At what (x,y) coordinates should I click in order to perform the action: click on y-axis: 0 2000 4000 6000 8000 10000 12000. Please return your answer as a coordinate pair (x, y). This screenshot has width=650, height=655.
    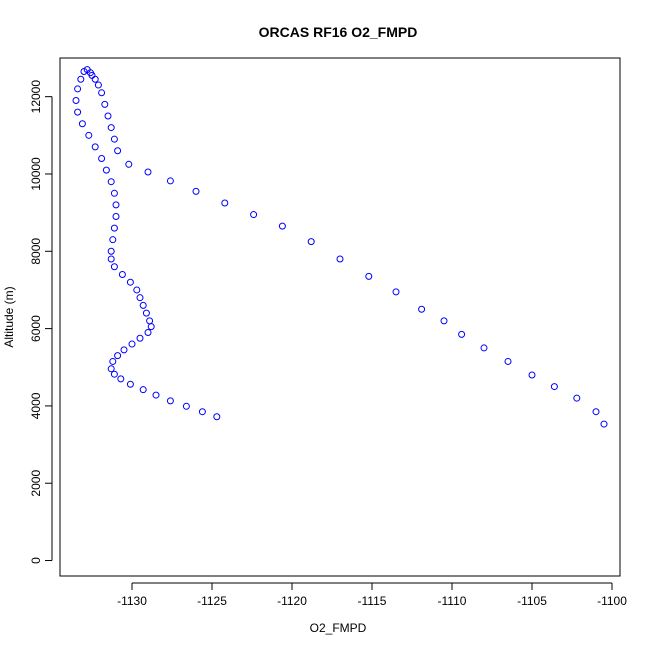
    Looking at the image, I should click on (41, 322).